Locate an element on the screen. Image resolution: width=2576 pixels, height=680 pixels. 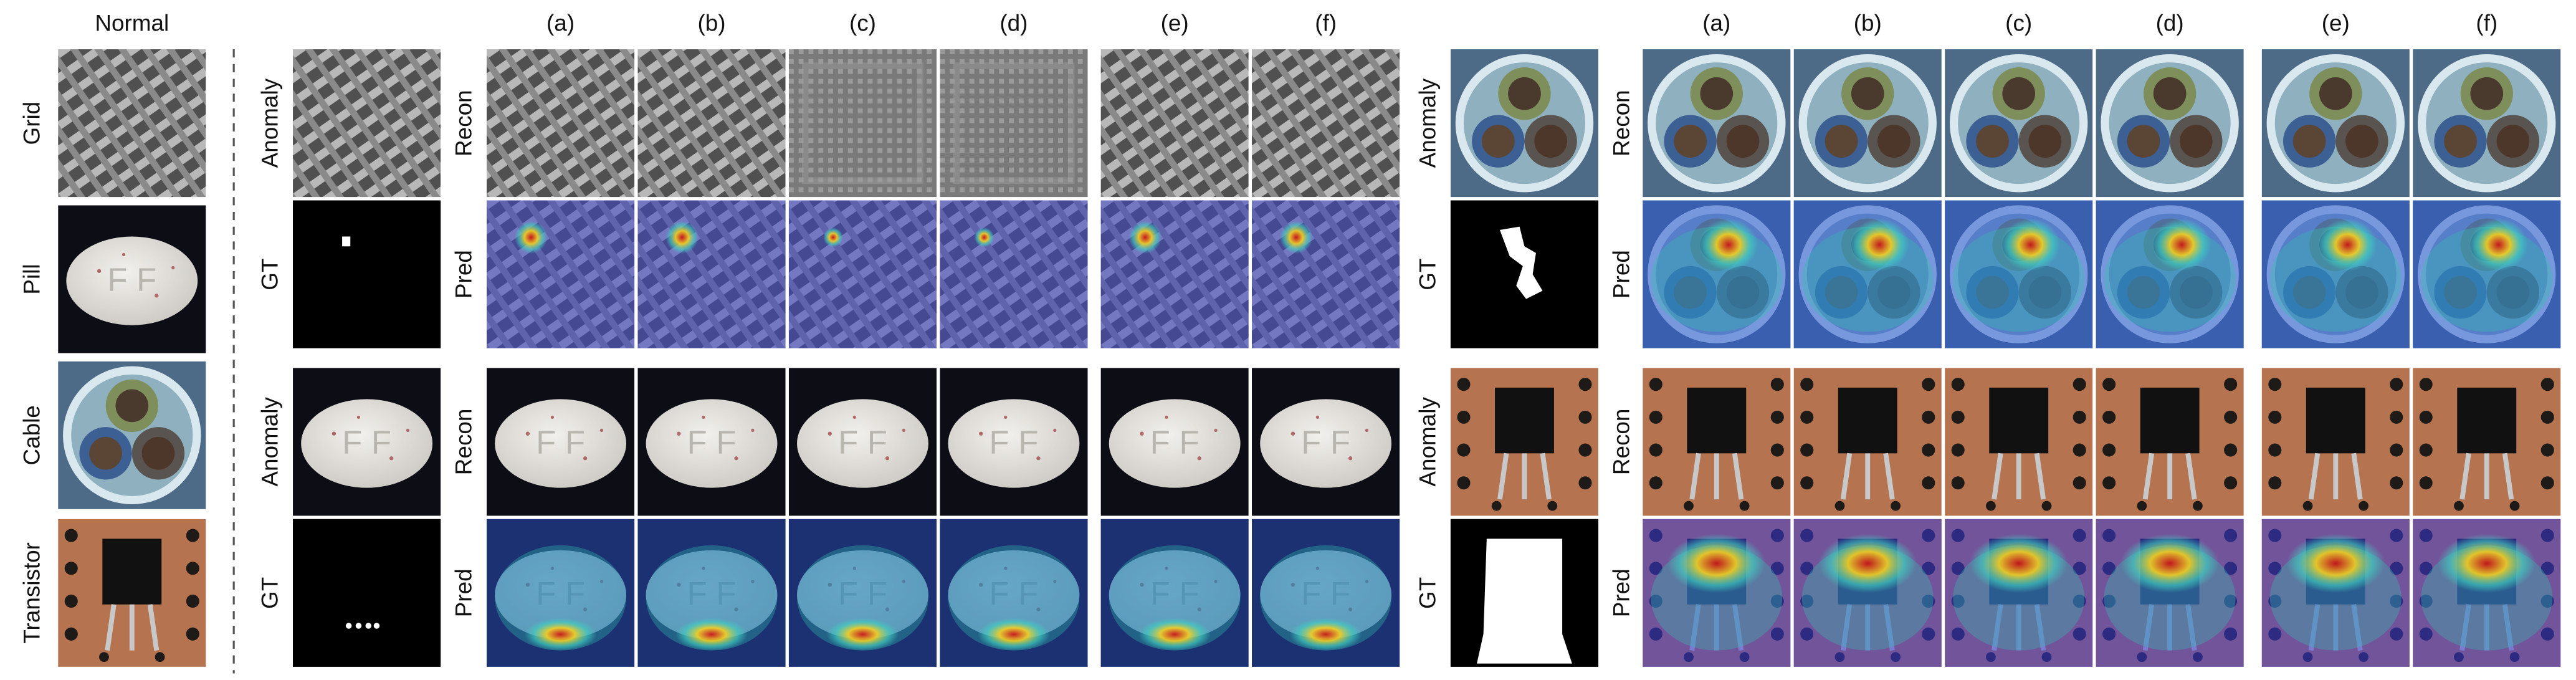
column-title: Normal is located at coordinates (132, 23).